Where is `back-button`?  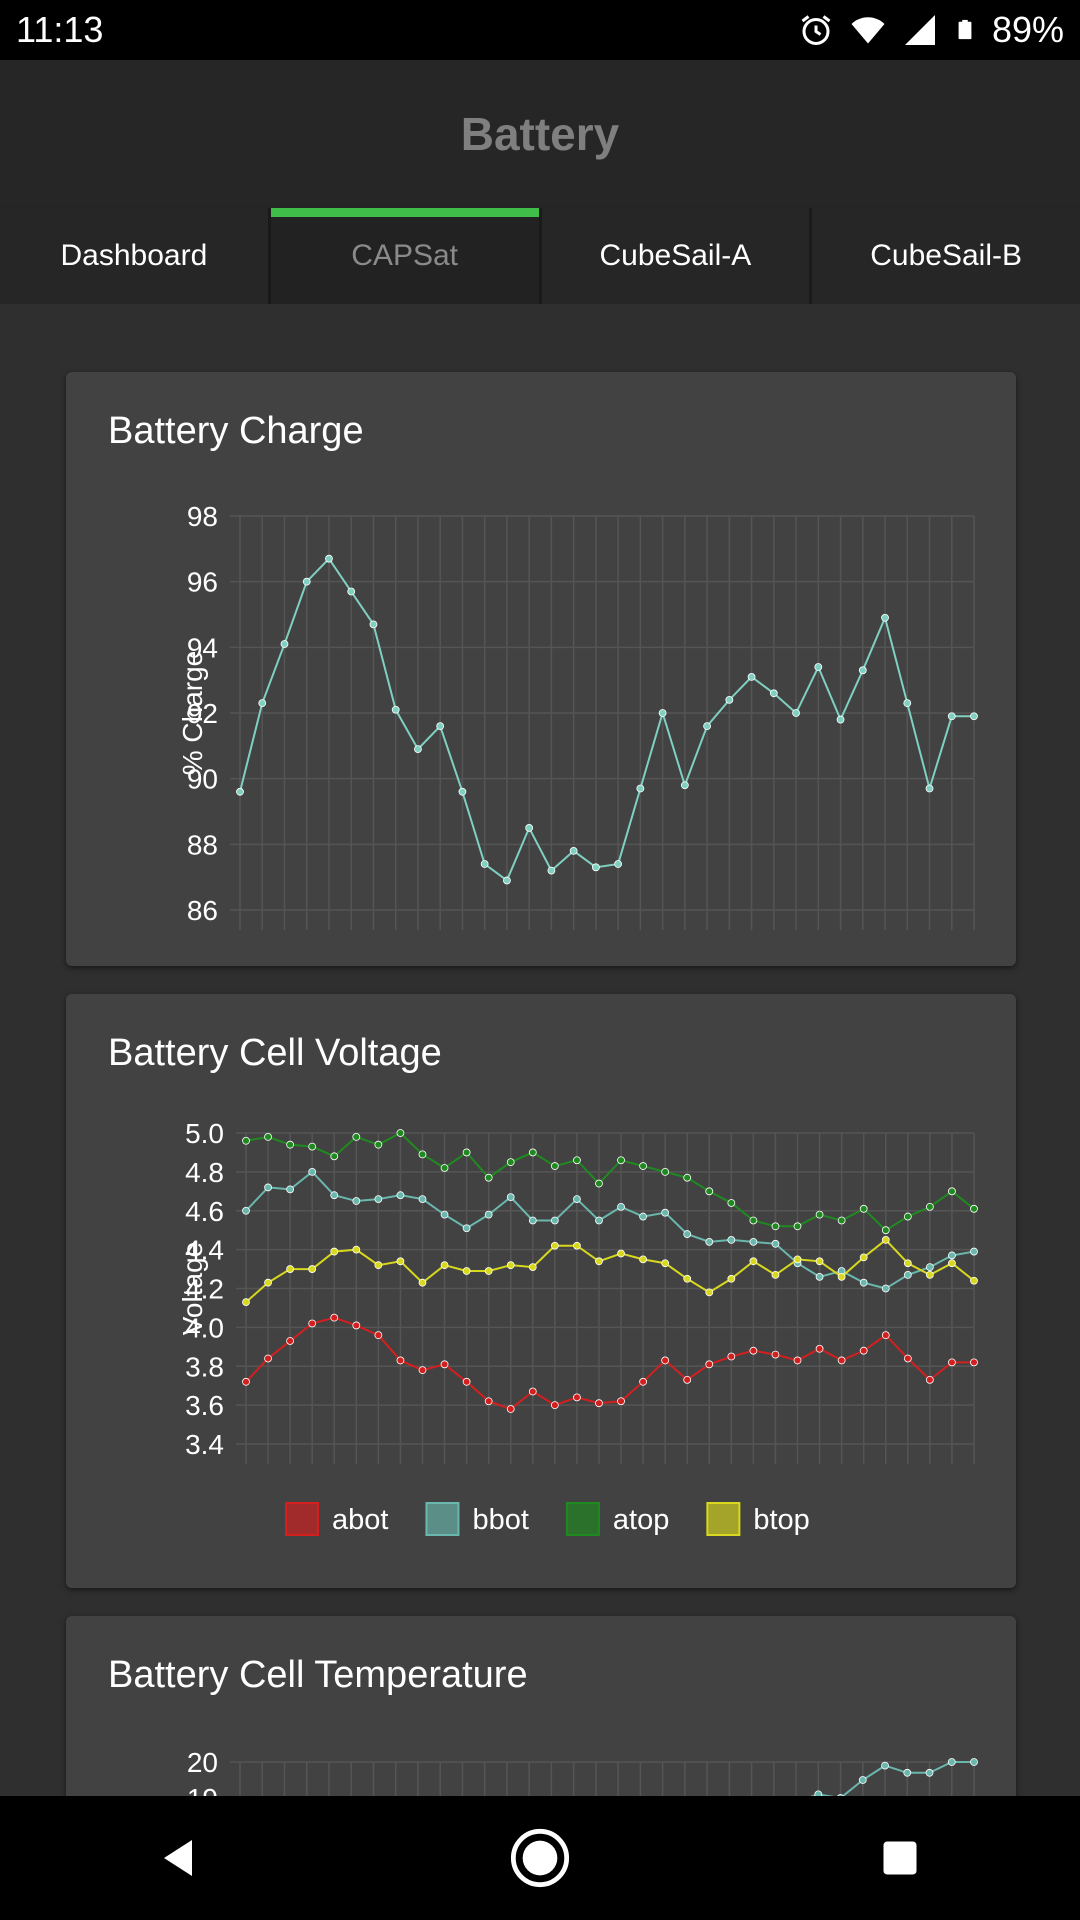
back-button is located at coordinates (180, 1858).